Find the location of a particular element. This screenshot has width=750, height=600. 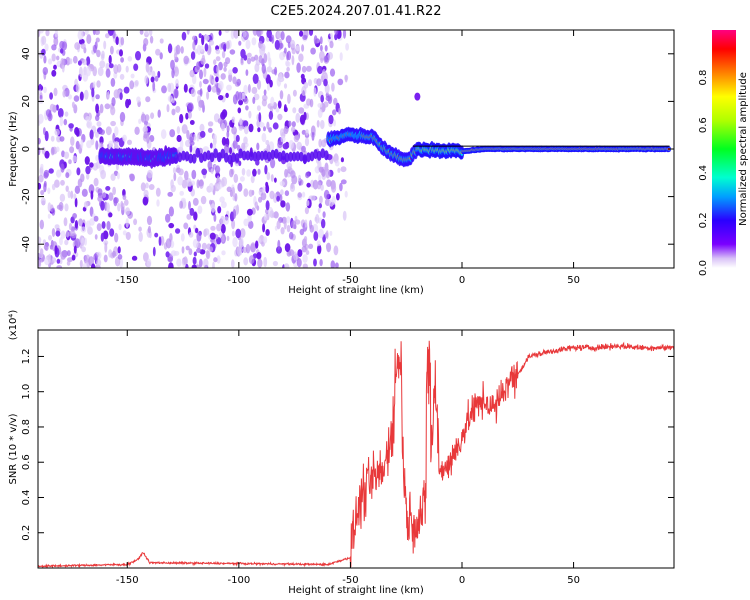

y-tick-label: 20 is located at coordinates (26, 101).